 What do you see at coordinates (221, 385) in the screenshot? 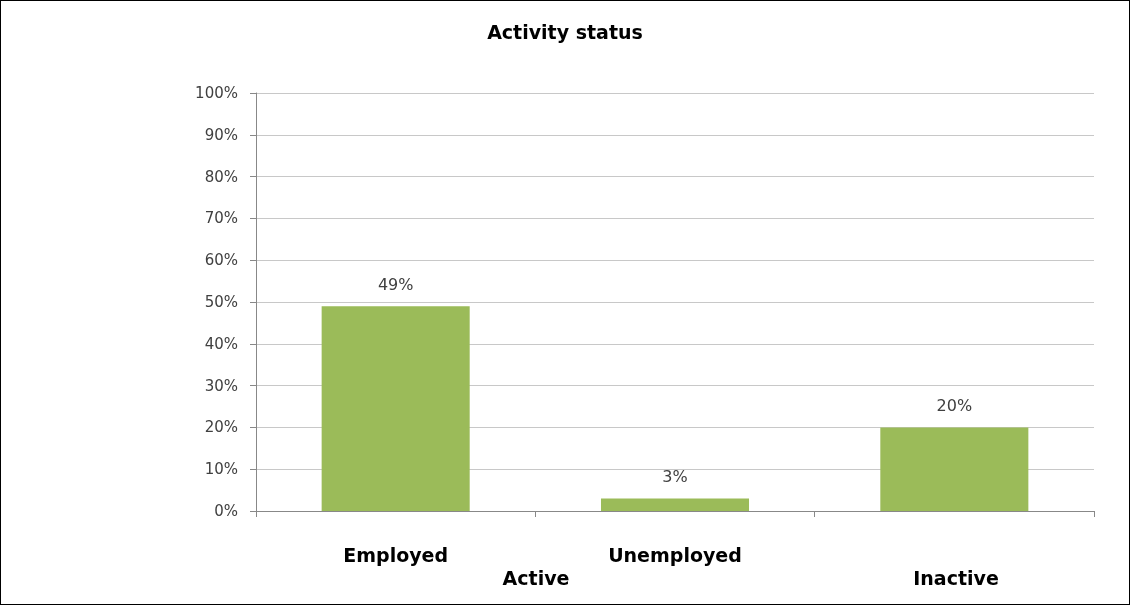
I see `y-tick-label: 30%` at bounding box center [221, 385].